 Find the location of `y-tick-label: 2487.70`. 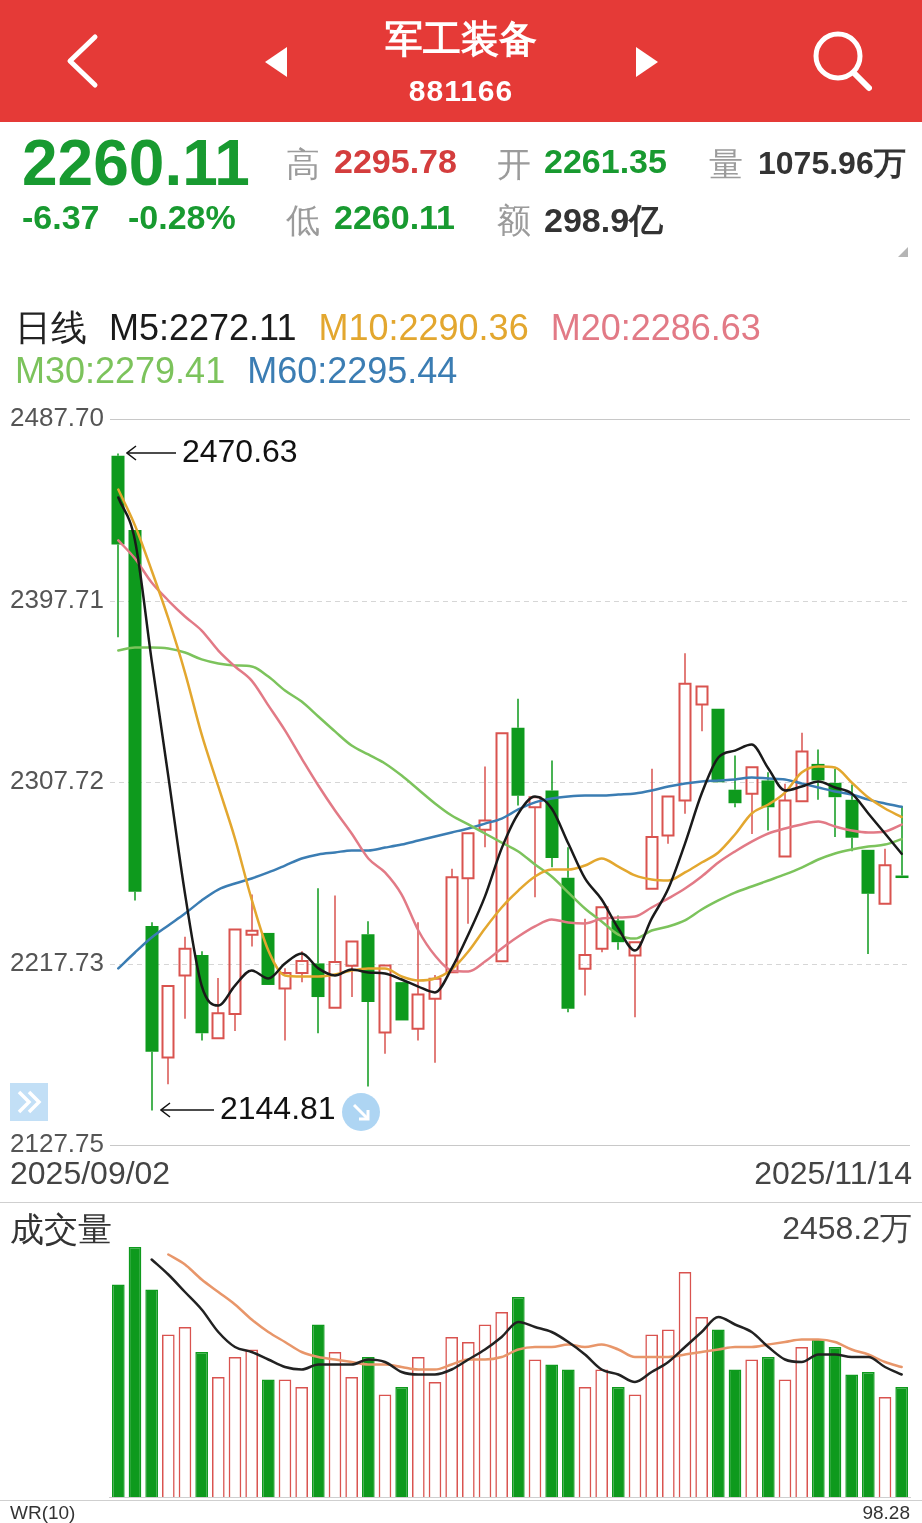

y-tick-label: 2487.70 is located at coordinates (57, 417).